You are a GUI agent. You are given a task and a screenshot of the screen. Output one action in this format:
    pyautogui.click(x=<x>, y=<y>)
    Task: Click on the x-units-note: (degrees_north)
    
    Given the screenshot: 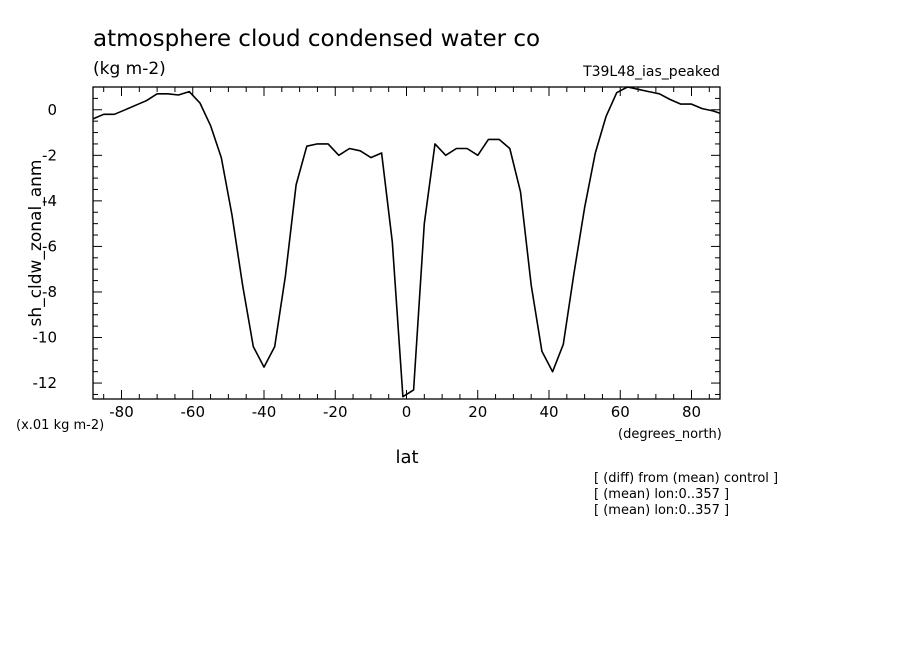 What is the action you would take?
    pyautogui.click(x=670, y=434)
    